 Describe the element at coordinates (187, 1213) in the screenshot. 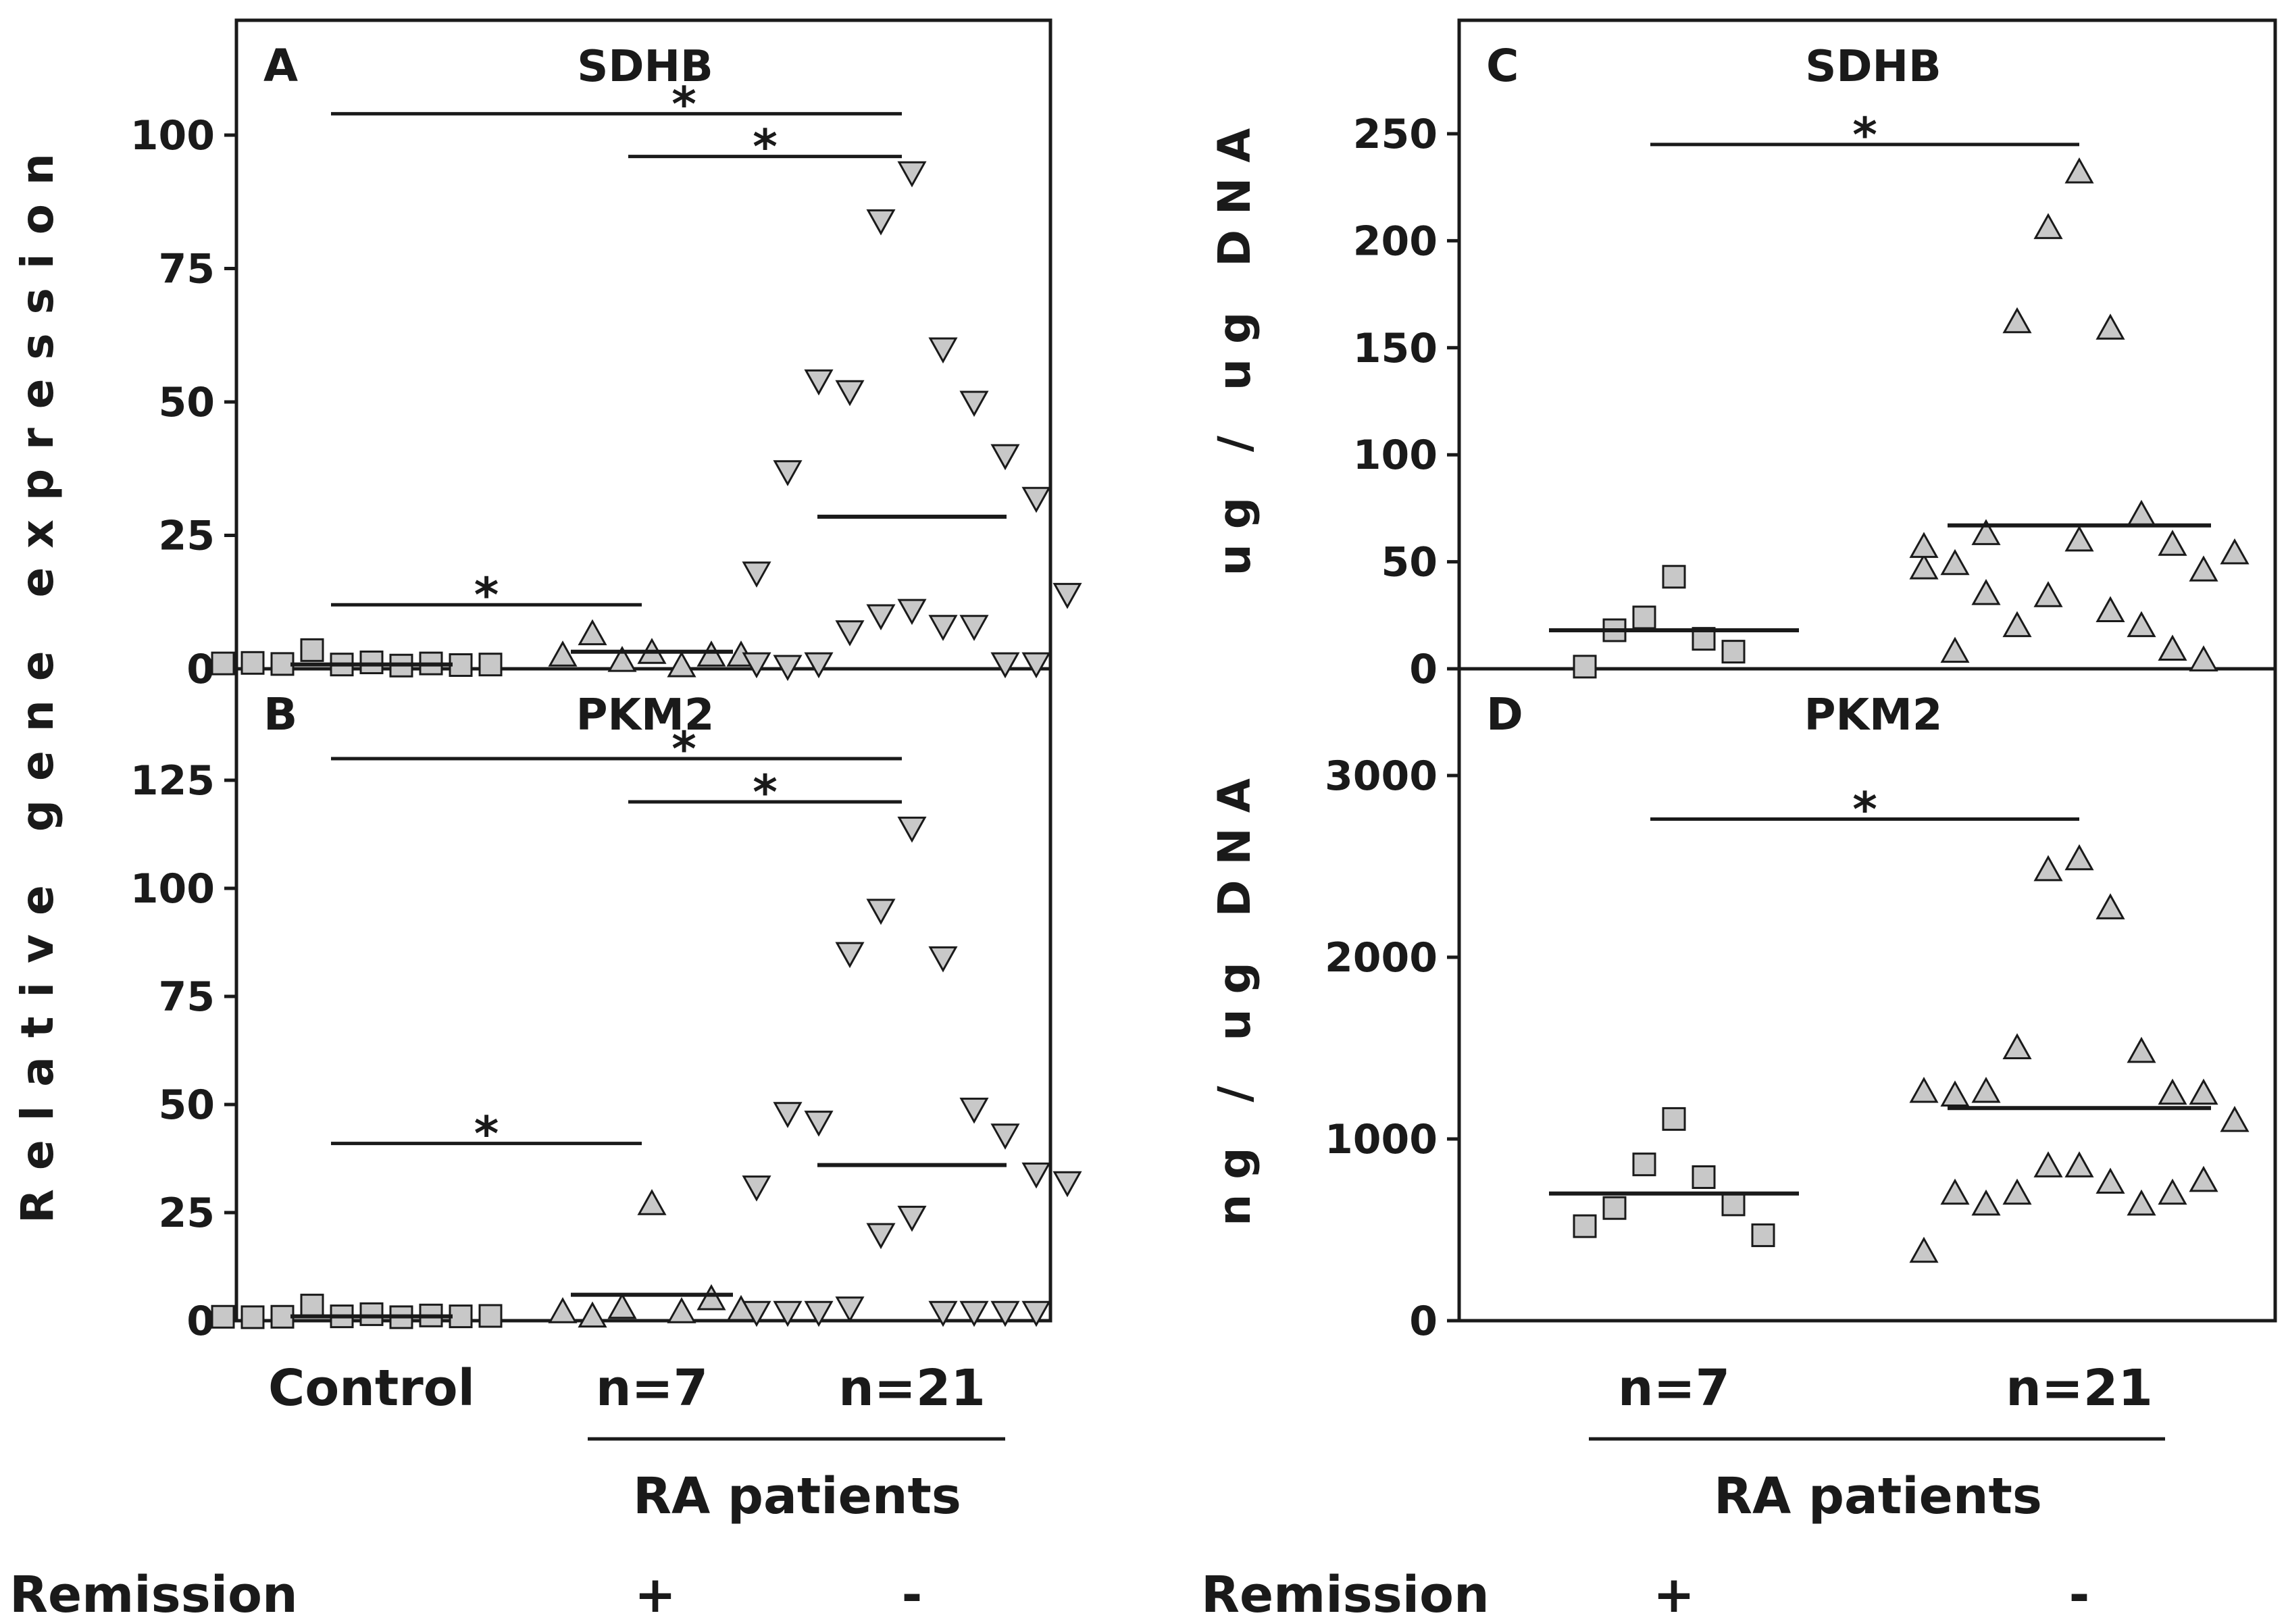

I see `panel-b-ytick-label: 25` at that location.